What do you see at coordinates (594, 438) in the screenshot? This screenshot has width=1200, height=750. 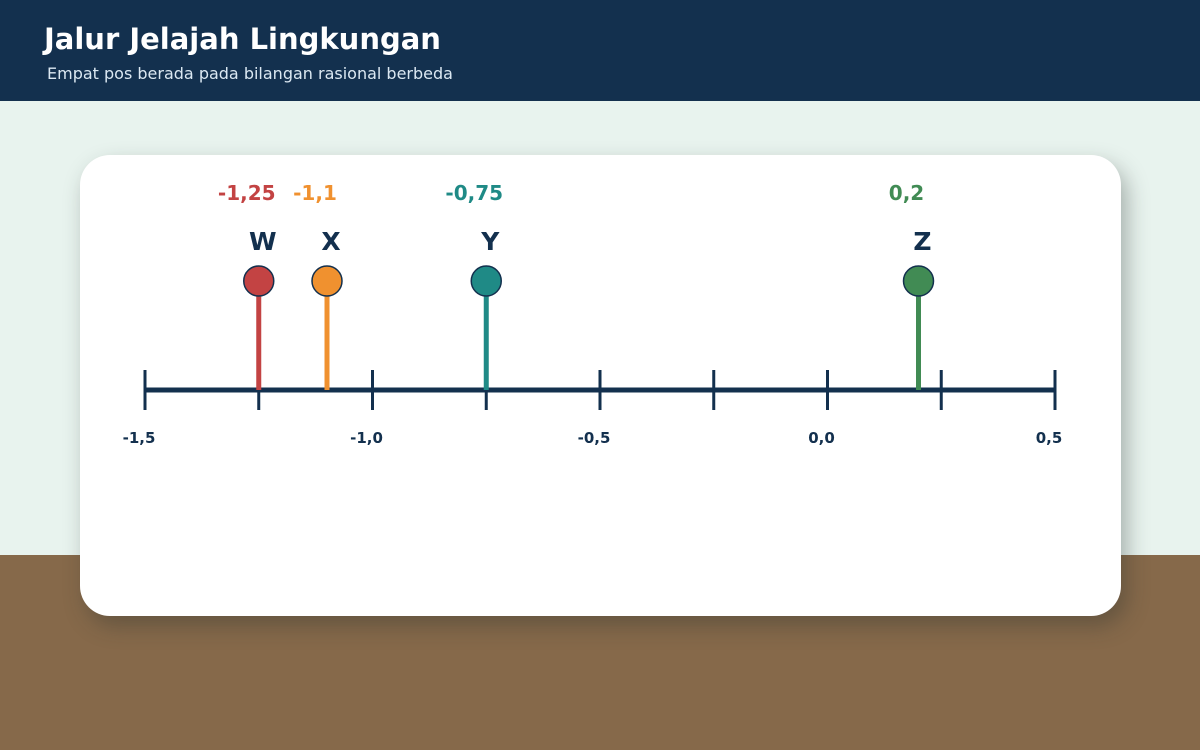 I see `tick-label: -0,5` at bounding box center [594, 438].